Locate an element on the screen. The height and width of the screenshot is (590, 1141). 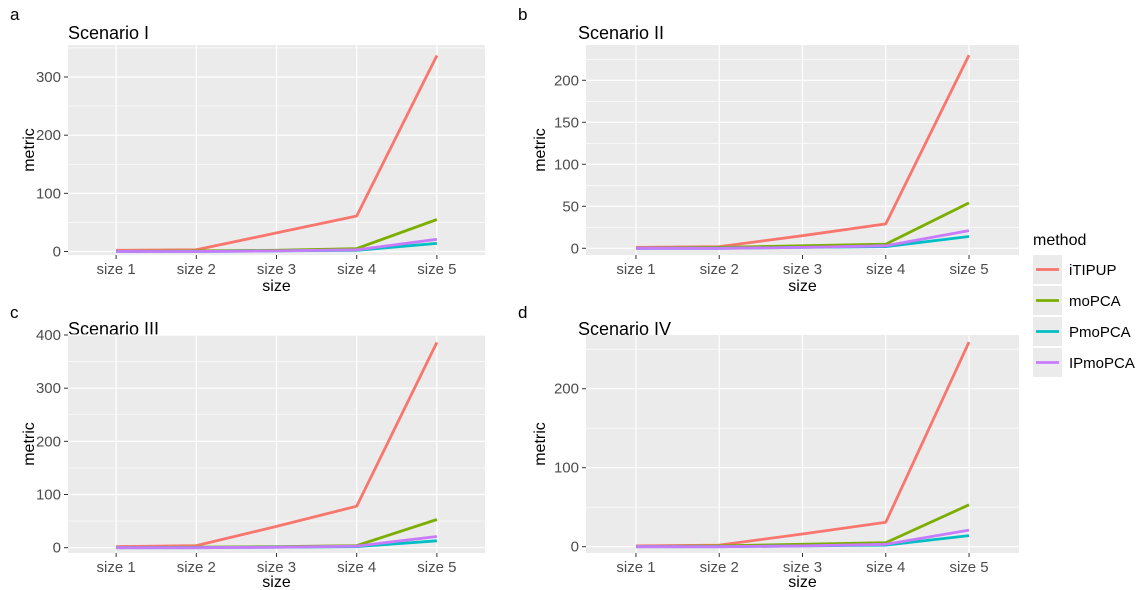
legend-item: moPCA is located at coordinates (1077, 300).